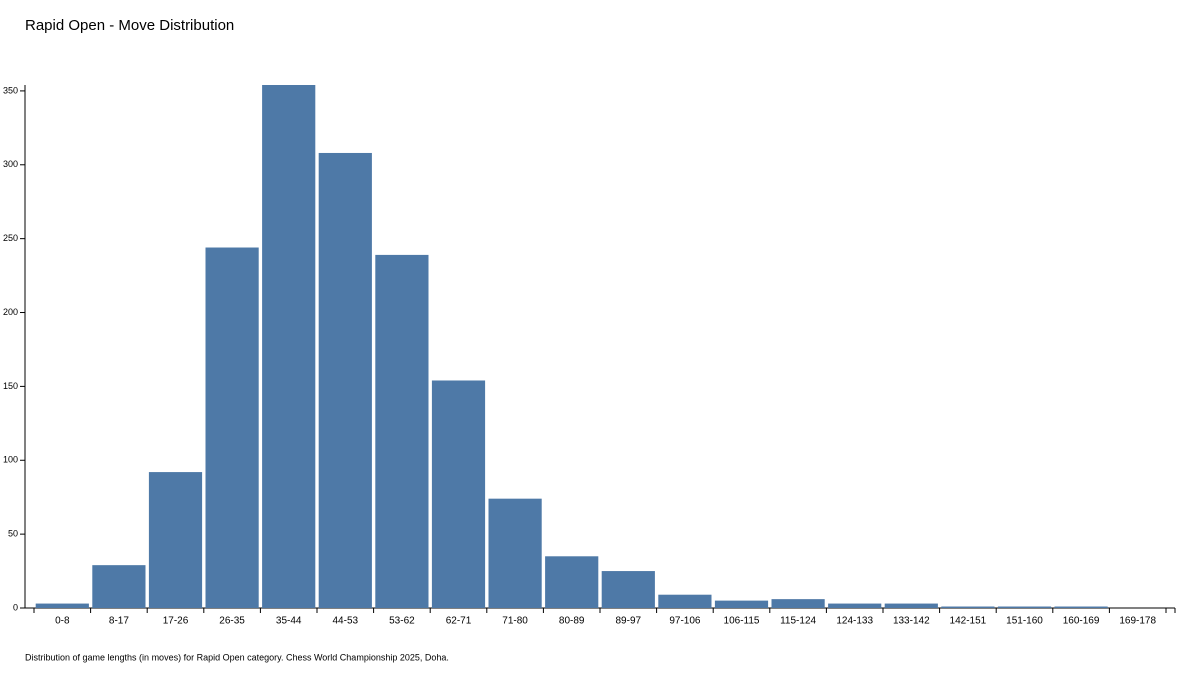  What do you see at coordinates (854, 621) in the screenshot?
I see `x-tick-label: 124-133` at bounding box center [854, 621].